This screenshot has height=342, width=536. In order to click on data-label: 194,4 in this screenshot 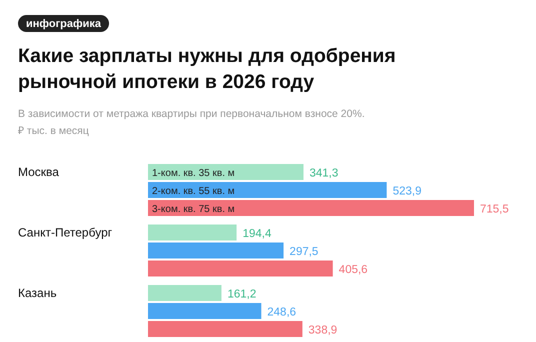, I will do `click(257, 234)`.